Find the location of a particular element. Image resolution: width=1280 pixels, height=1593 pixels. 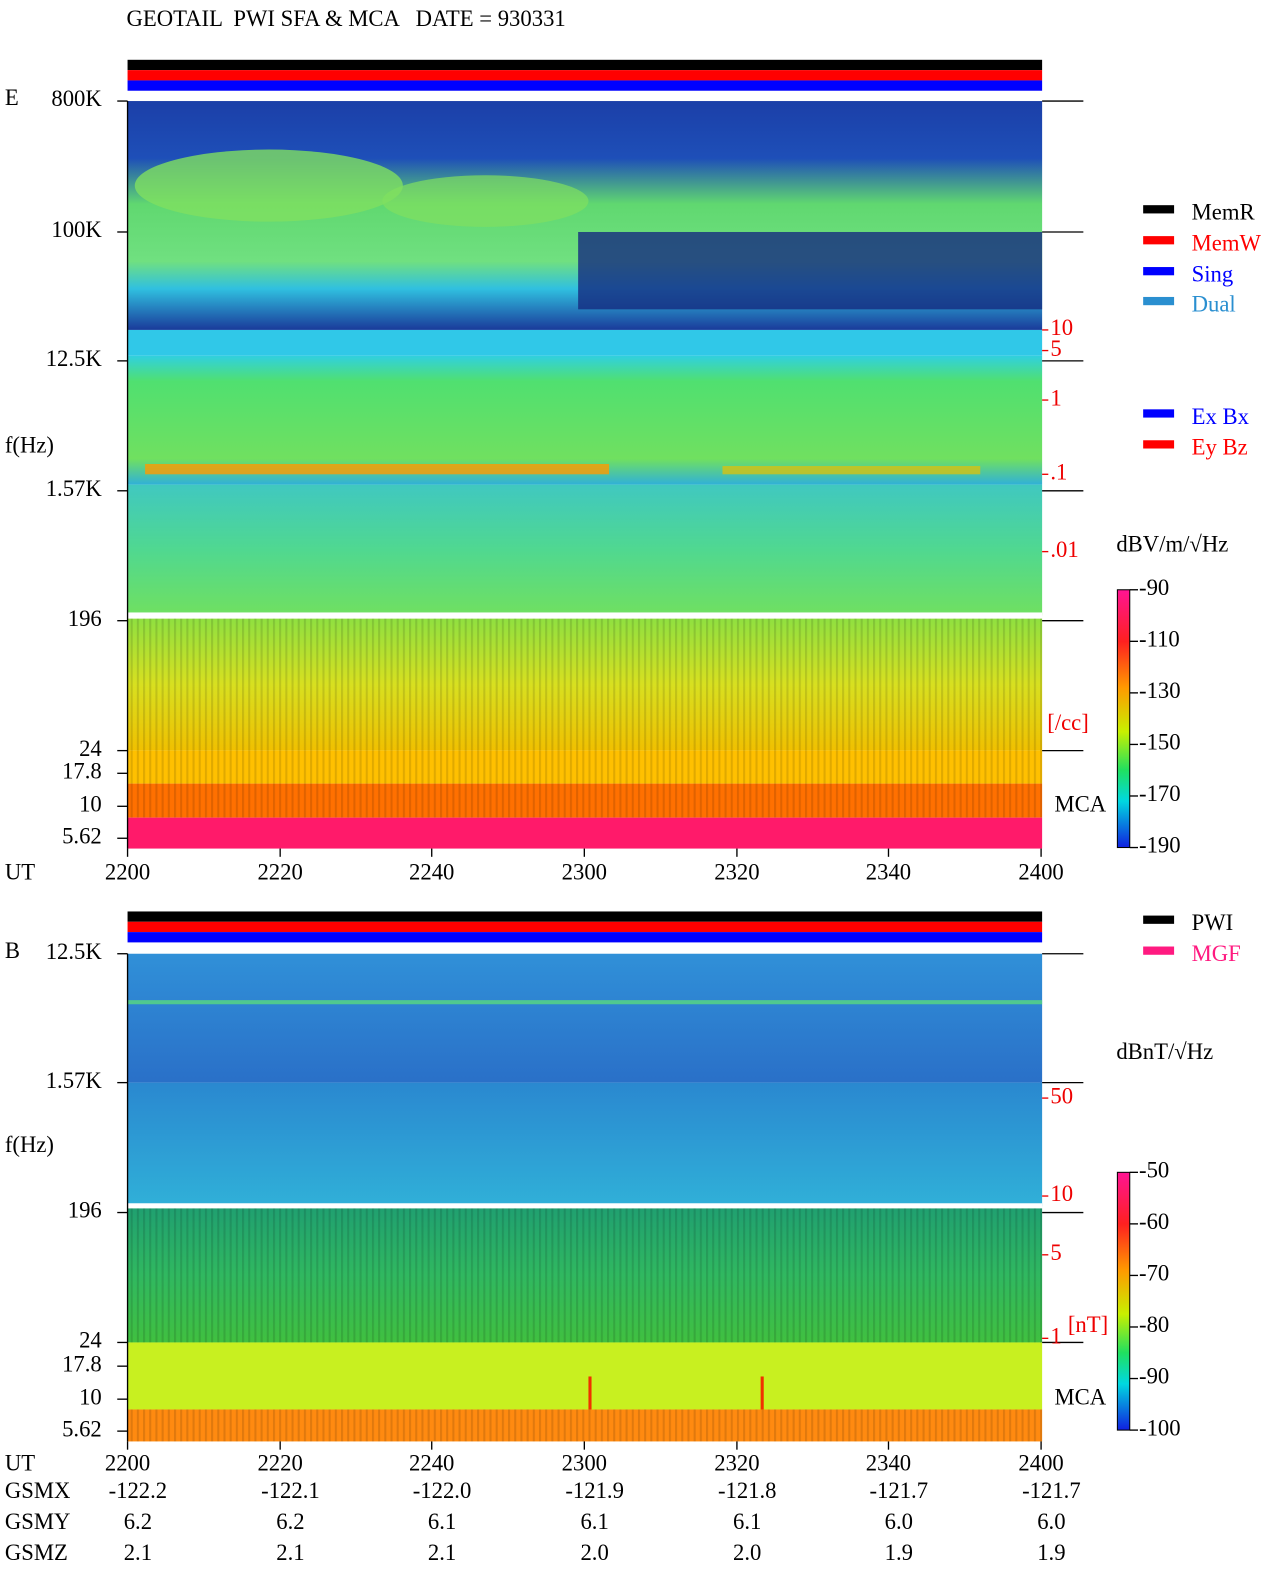

y-tick-label: 800K is located at coordinates (76, 98).